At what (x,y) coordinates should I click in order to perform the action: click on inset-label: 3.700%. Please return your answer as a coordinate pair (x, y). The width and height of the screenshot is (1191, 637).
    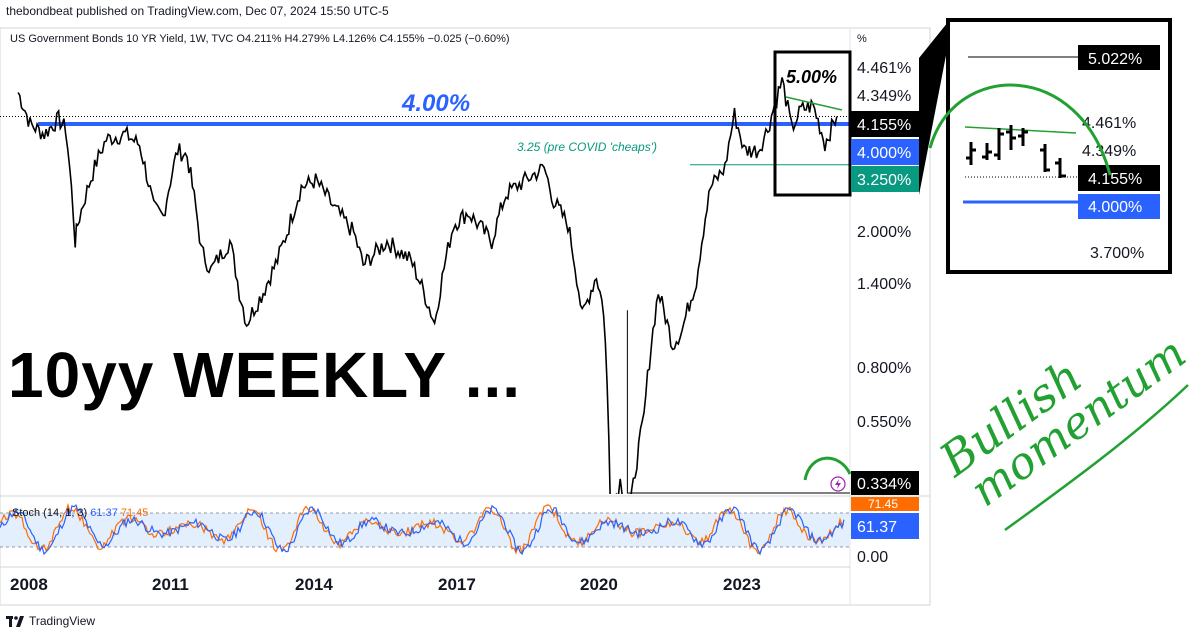
    Looking at the image, I should click on (1117, 253).